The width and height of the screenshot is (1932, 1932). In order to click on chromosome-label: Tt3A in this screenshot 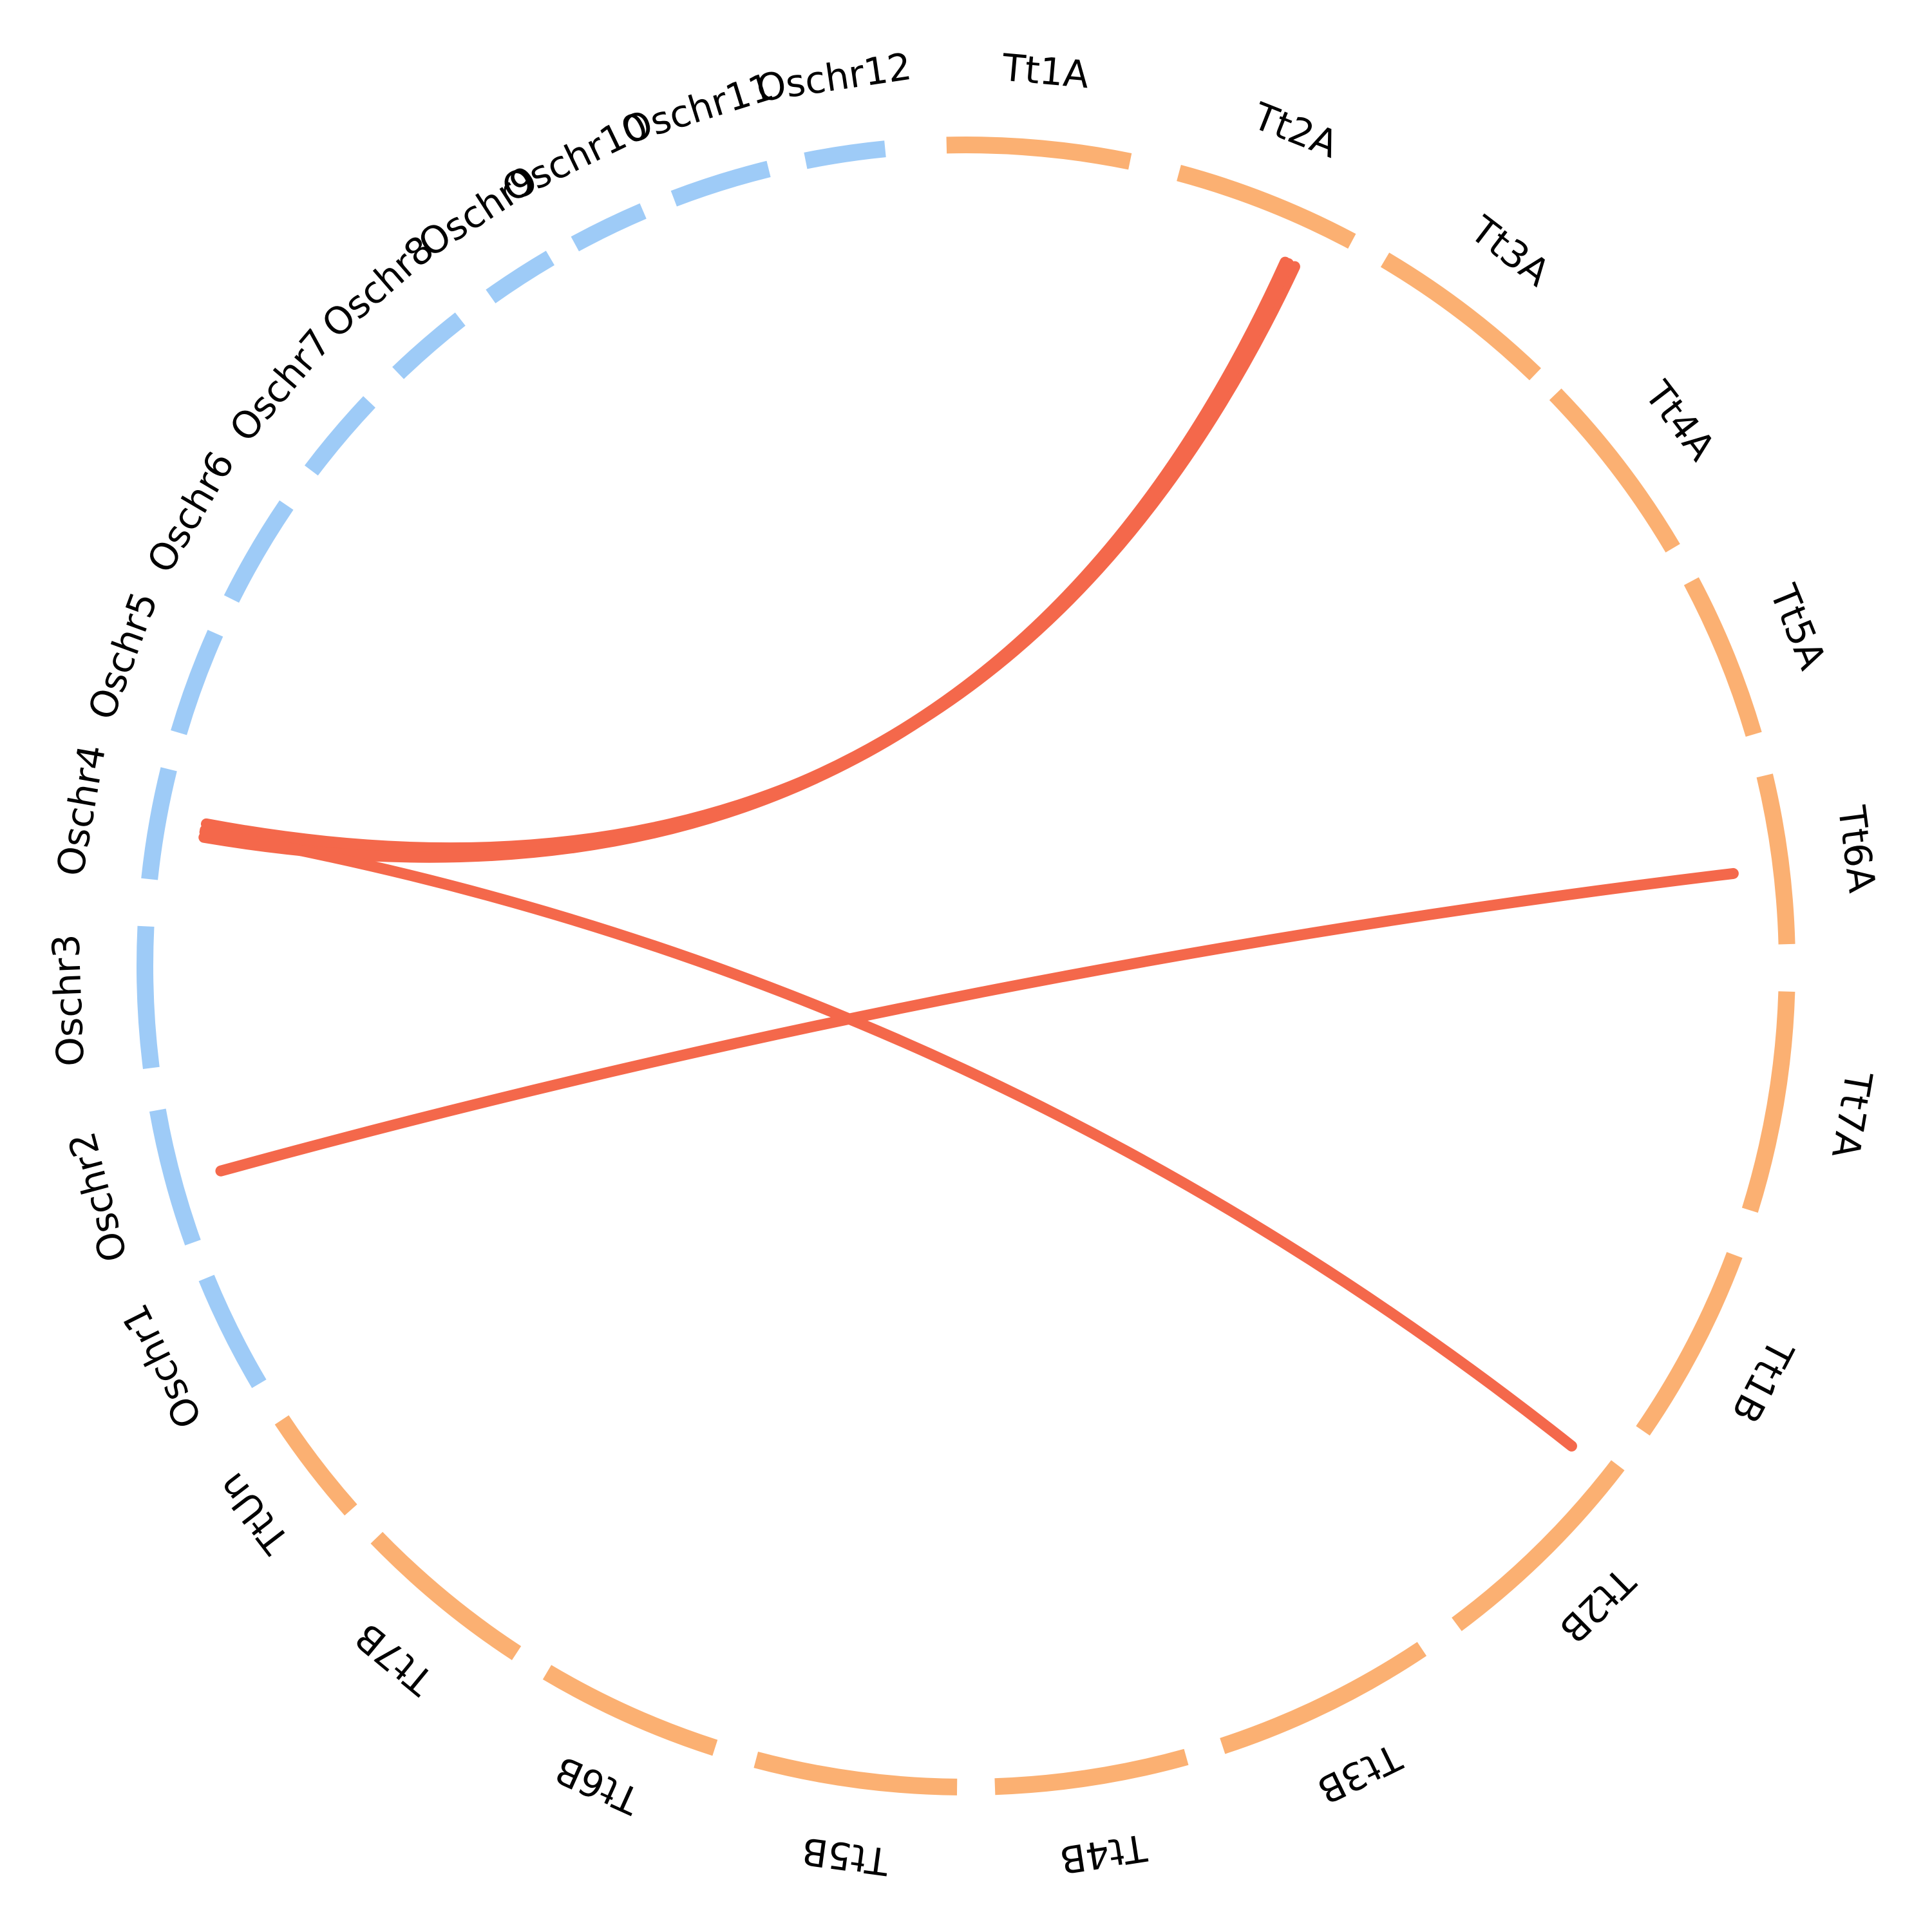, I will do `click(1510, 251)`.